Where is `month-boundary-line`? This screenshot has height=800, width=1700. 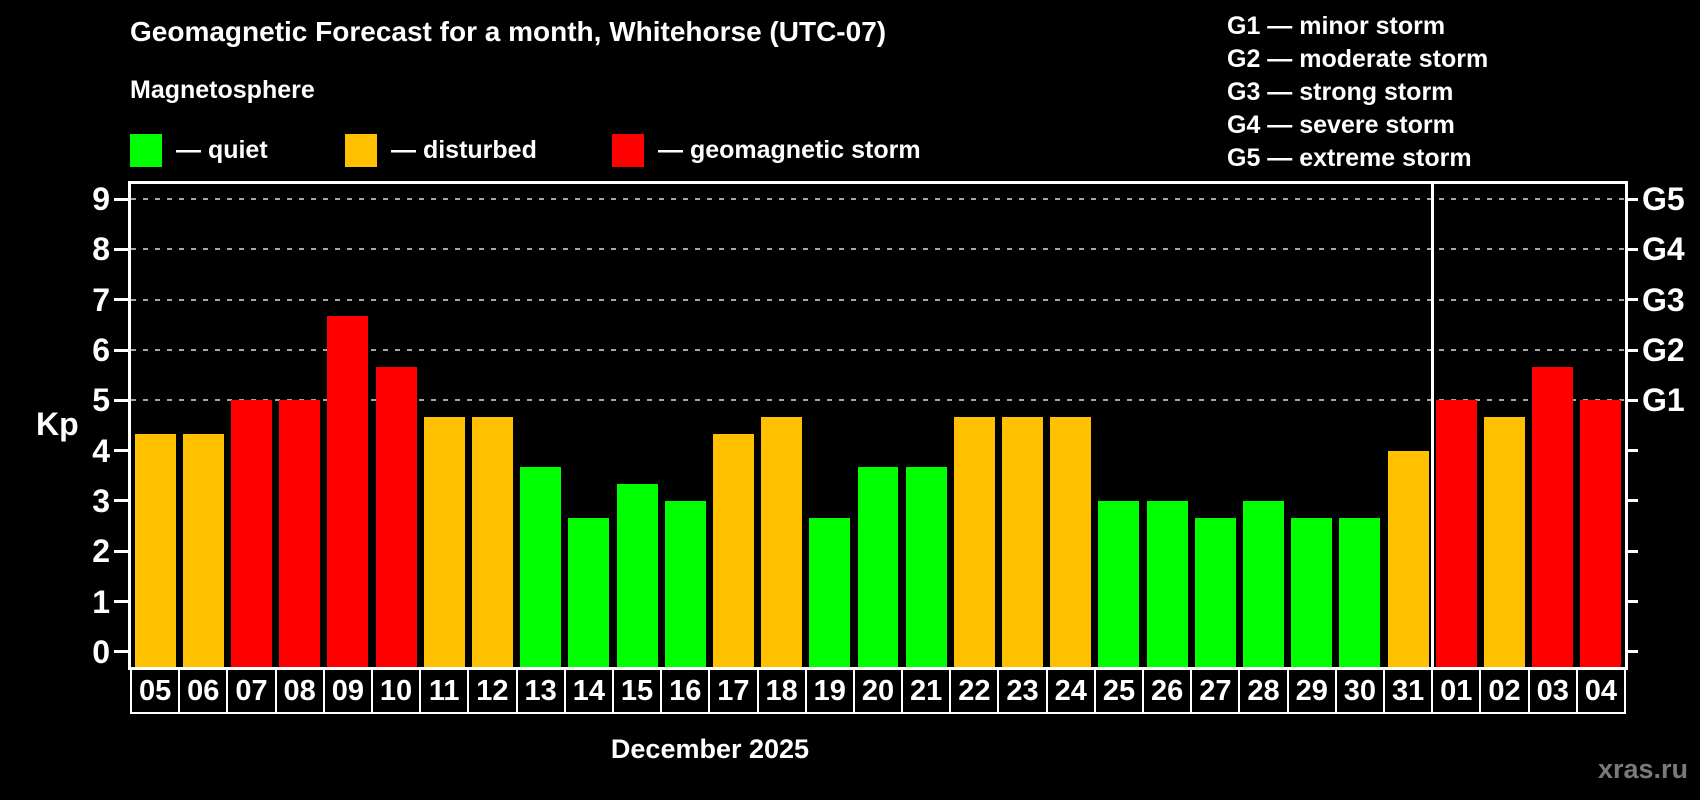 month-boundary-line is located at coordinates (1432, 425).